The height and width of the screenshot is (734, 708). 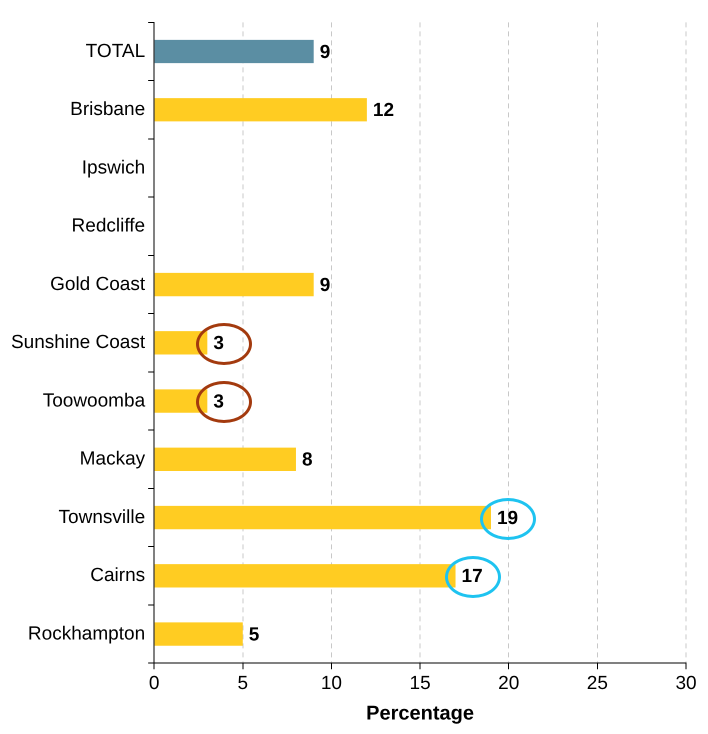 What do you see at coordinates (254, 635) in the screenshot?
I see `data-label: 5` at bounding box center [254, 635].